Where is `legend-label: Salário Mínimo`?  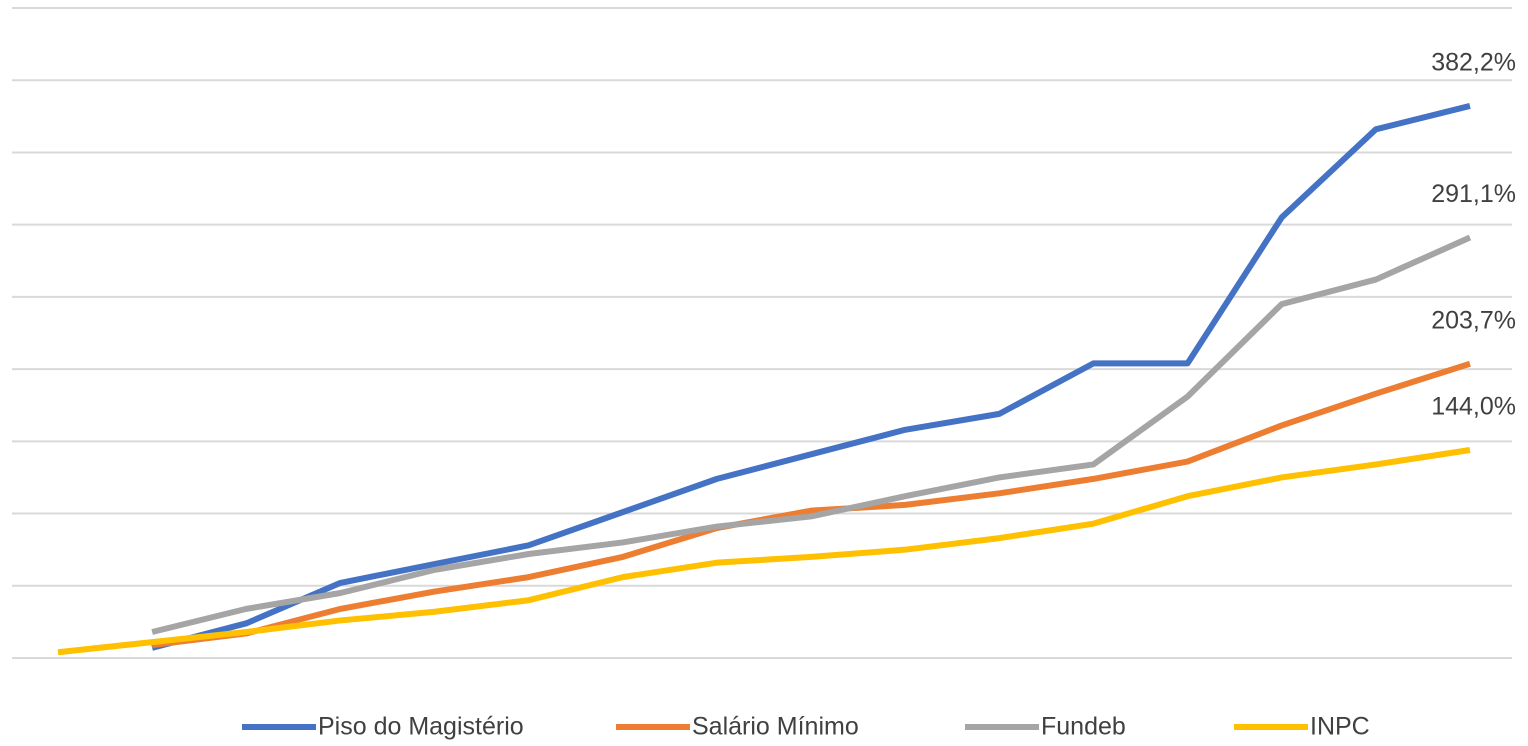
legend-label: Salário Mínimo is located at coordinates (775, 727).